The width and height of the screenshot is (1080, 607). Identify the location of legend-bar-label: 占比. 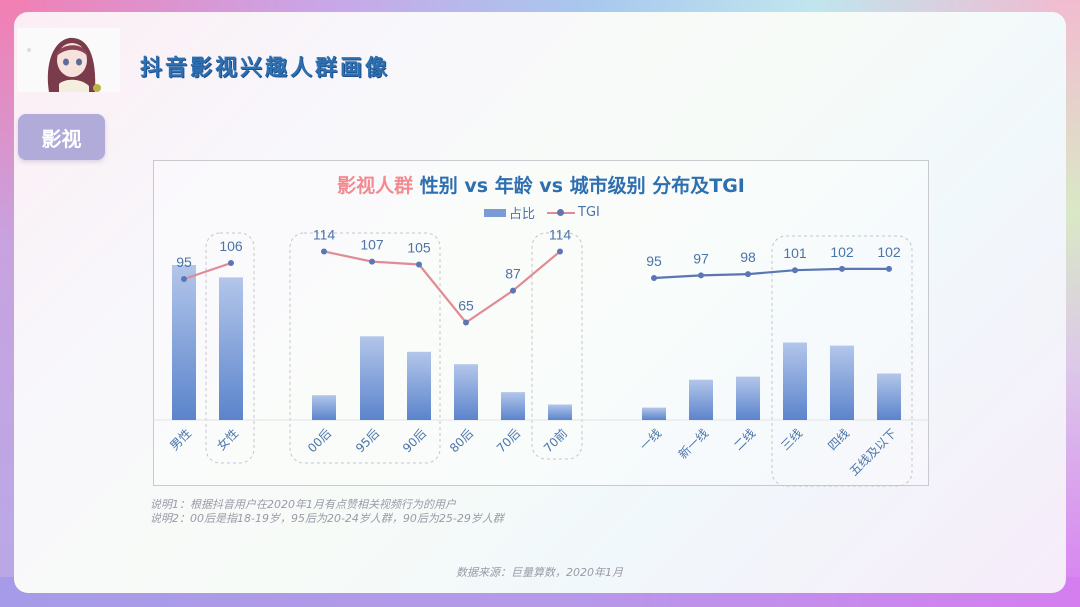
(522, 214).